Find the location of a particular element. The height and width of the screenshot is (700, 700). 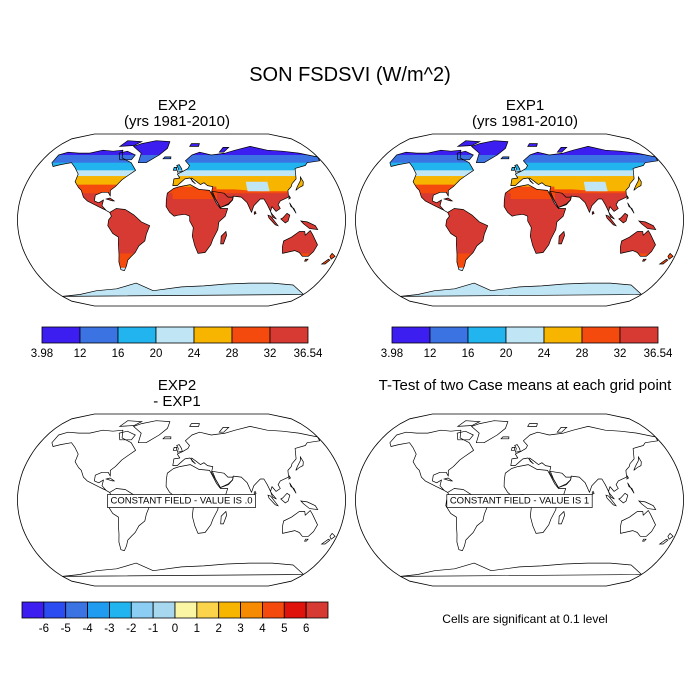

panel-title-exp1-line2: (yrs 1981-2010) is located at coordinates (525, 121).